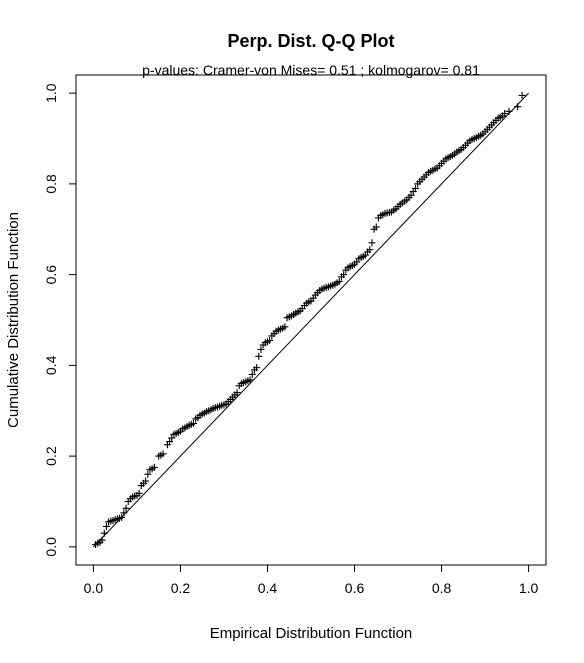 This screenshot has width=584, height=663. What do you see at coordinates (94, 588) in the screenshot?
I see `x-tick-label: 0.0` at bounding box center [94, 588].